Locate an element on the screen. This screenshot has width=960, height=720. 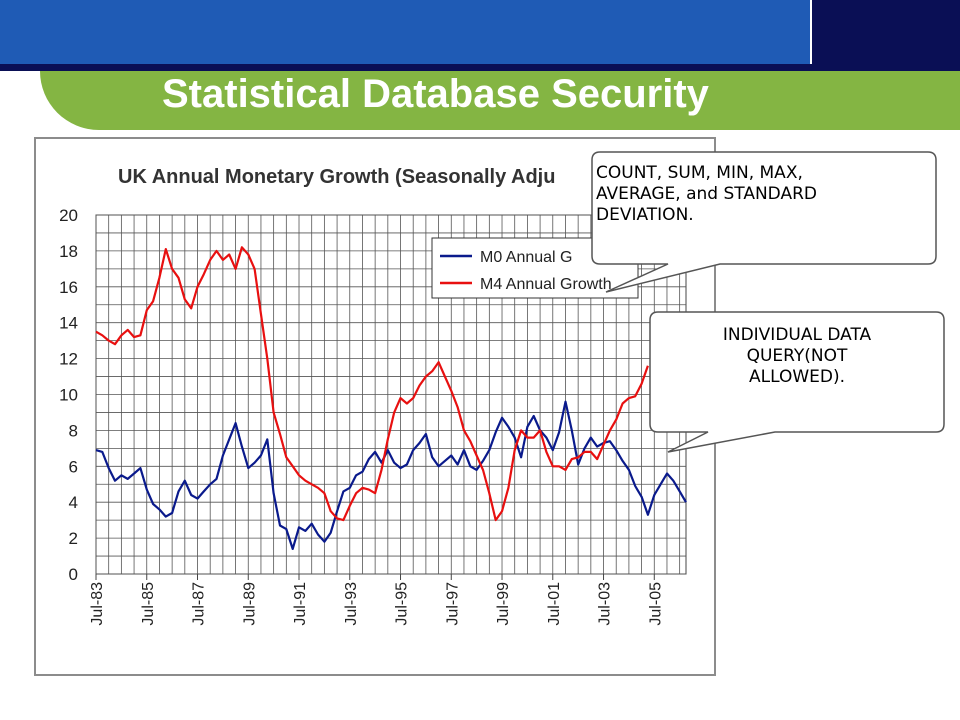
y-tick-label: 6 is located at coordinates (73, 466).